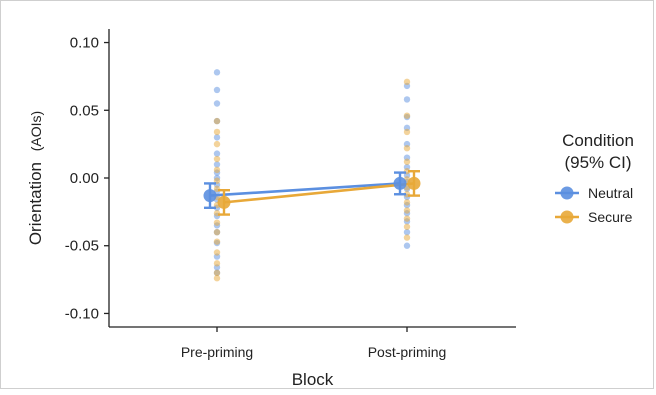 This screenshot has height=395, width=656. Describe the element at coordinates (594, 178) in the screenshot. I see `legend: Condition (95% CI) Neutral Secure` at that location.